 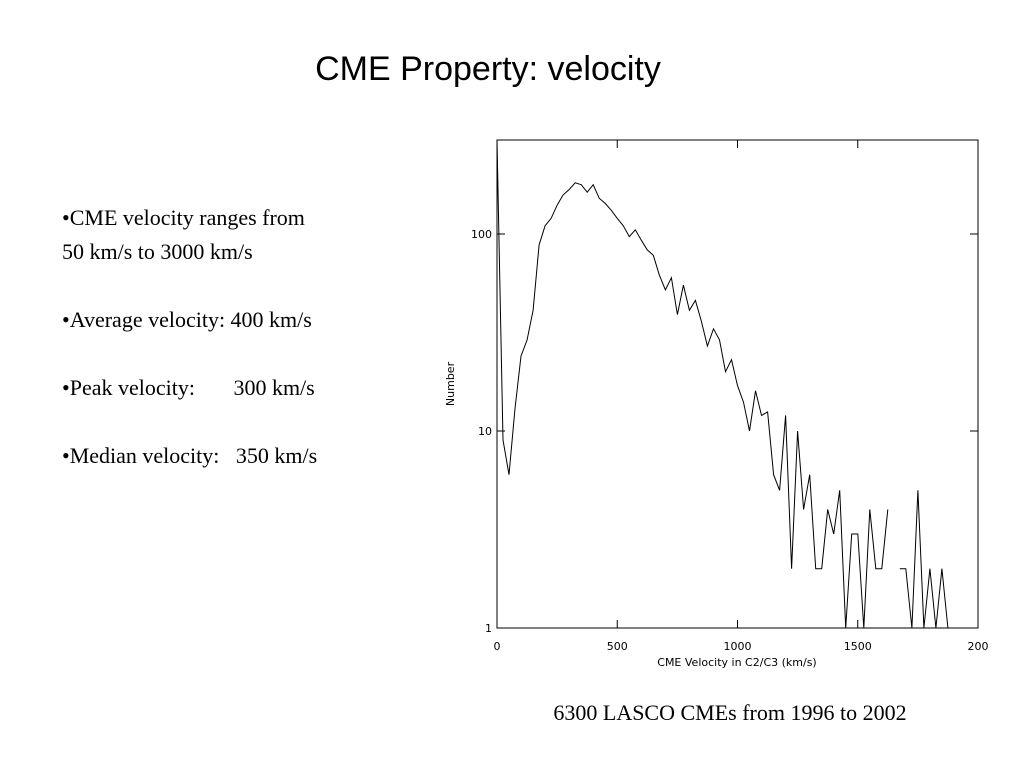 What do you see at coordinates (617, 646) in the screenshot?
I see `x-tick-label: 500` at bounding box center [617, 646].